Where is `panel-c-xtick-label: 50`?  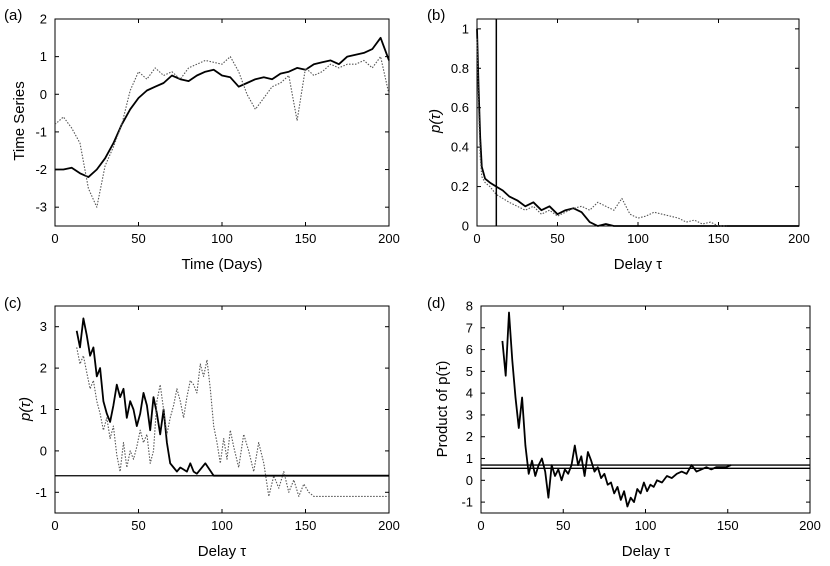 panel-c-xtick-label: 50 is located at coordinates (138, 525).